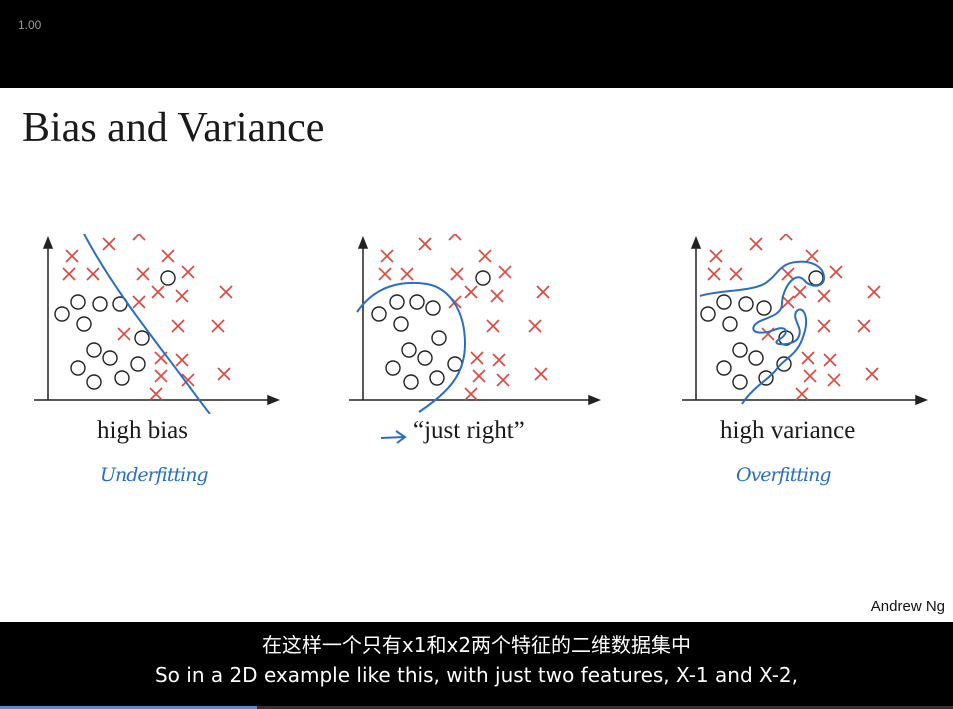  What do you see at coordinates (30, 25) in the screenshot?
I see `playback-speed-label: 1.00` at bounding box center [30, 25].